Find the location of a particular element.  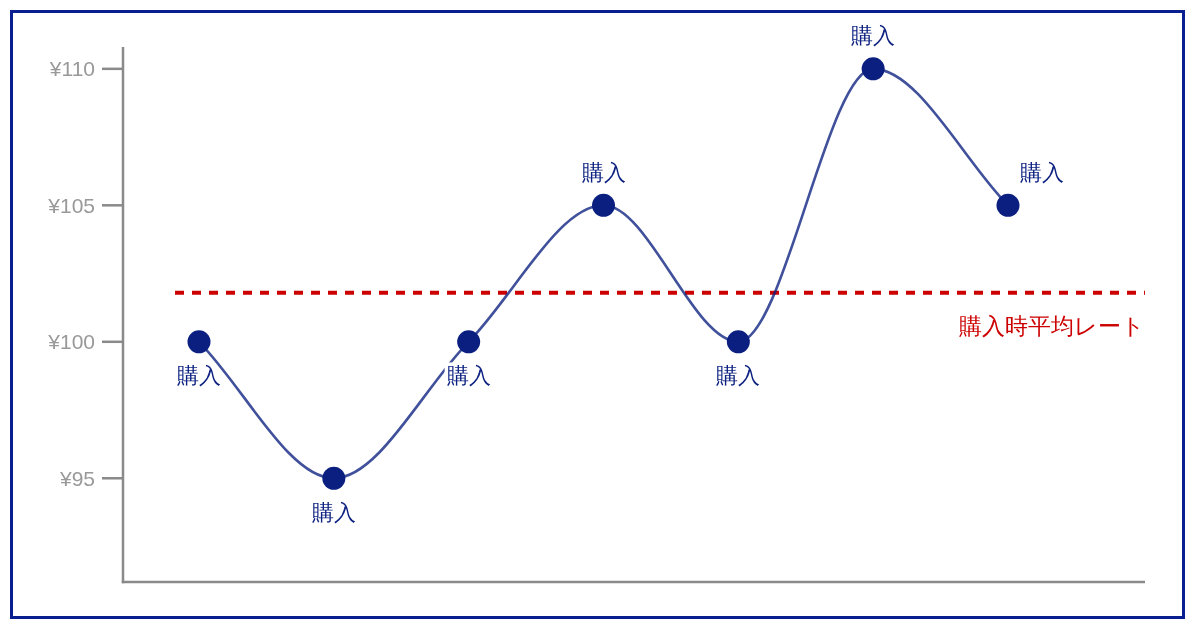

y-tick-label: ¥95 is located at coordinates (76, 478).